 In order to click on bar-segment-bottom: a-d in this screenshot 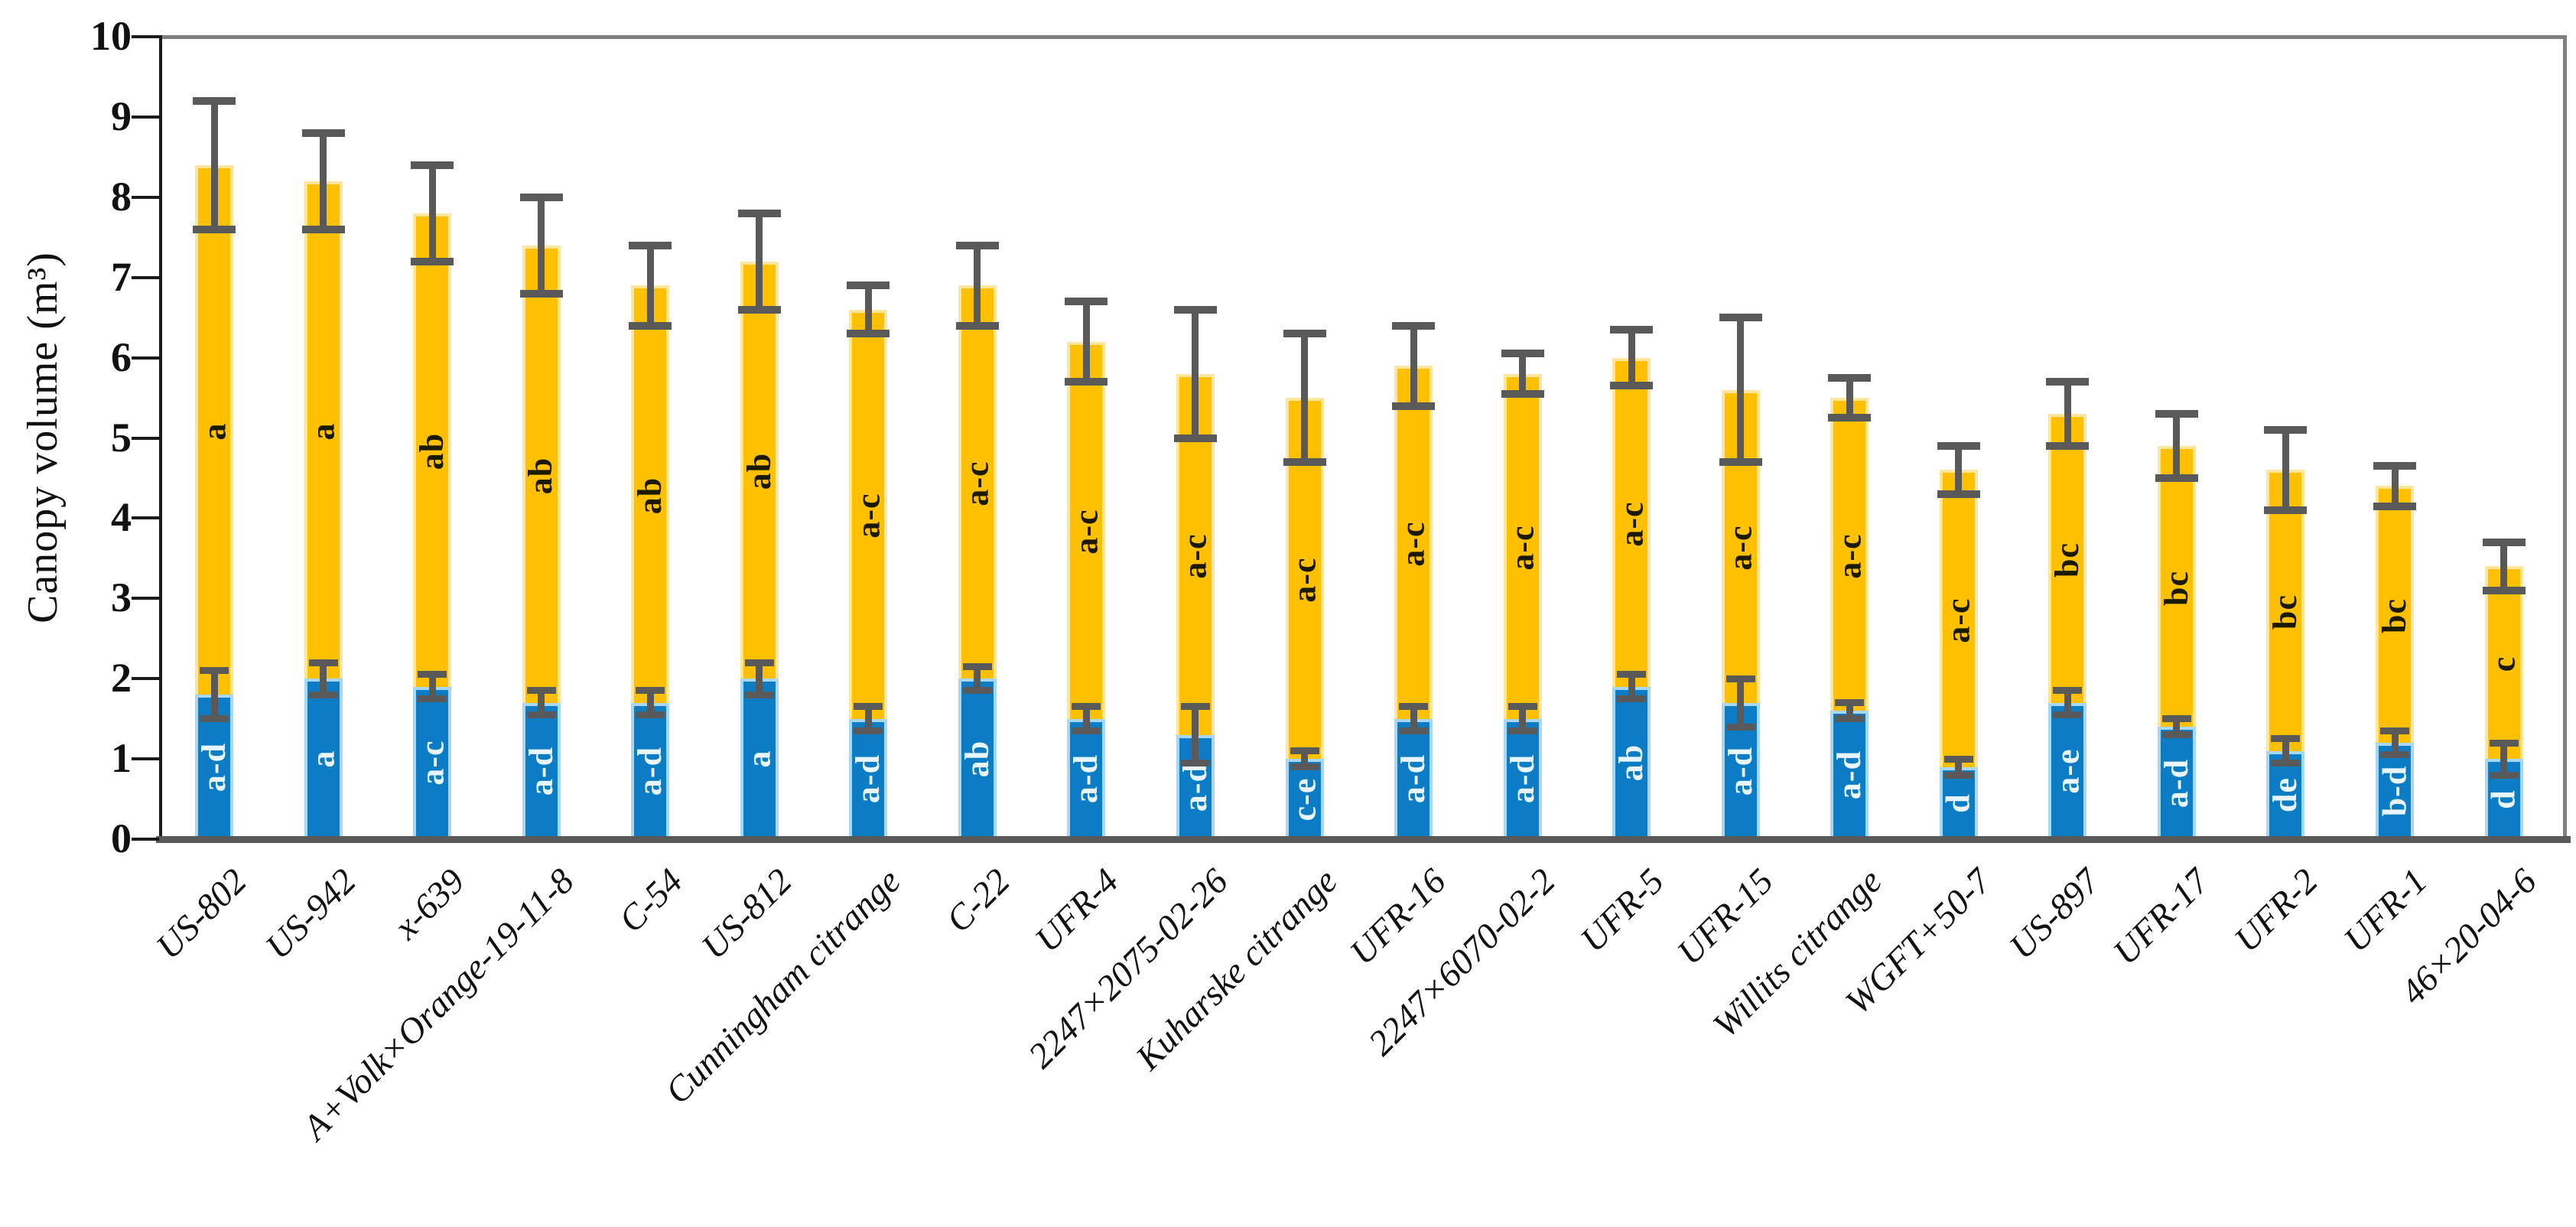, I will do `click(1413, 777)`.